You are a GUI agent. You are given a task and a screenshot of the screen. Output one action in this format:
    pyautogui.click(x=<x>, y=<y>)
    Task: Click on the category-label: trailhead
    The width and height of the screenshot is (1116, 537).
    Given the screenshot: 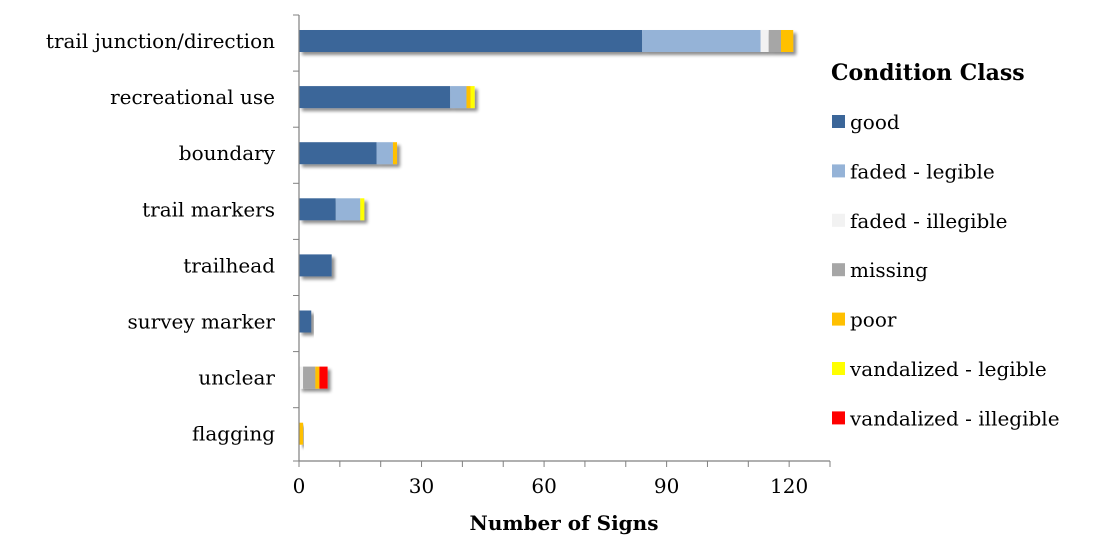 What is the action you would take?
    pyautogui.click(x=229, y=265)
    